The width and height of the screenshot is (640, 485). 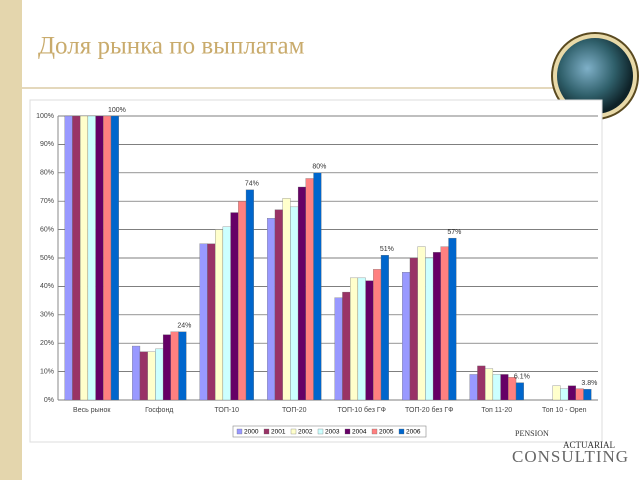 I want to click on value-label: 74%, so click(x=252, y=184).